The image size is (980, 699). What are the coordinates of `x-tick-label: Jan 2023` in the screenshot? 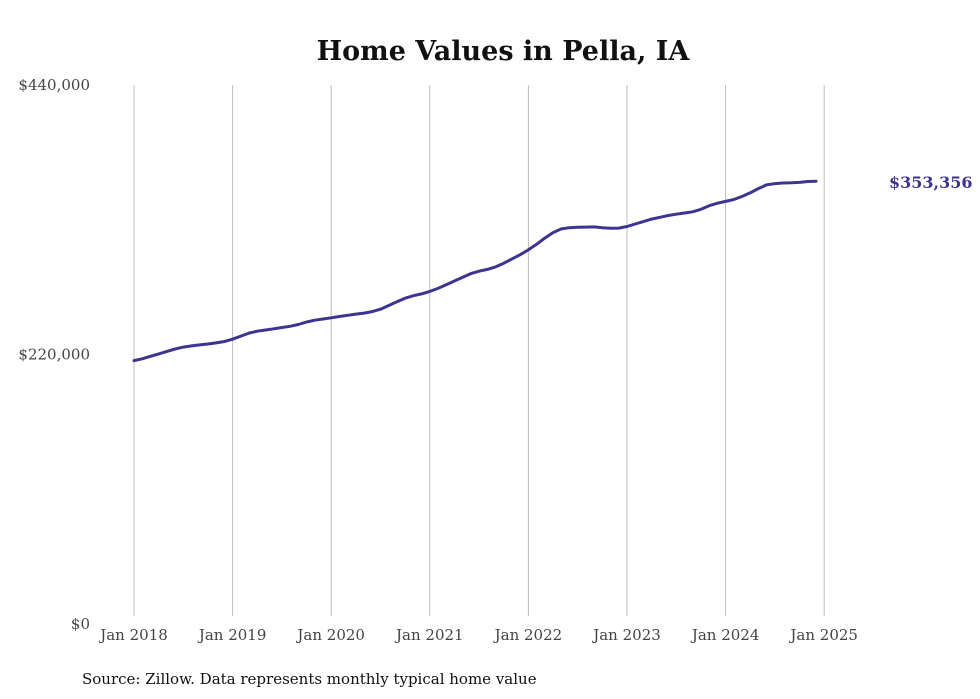 It's located at (626, 635).